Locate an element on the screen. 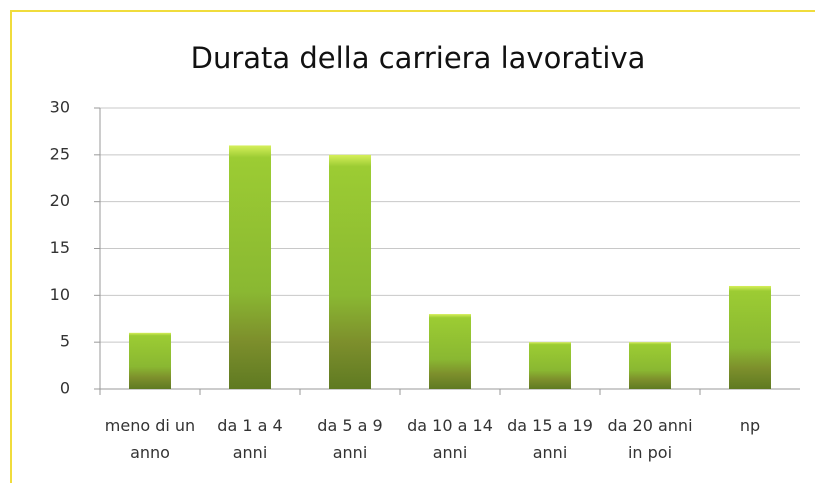  y-tick-label: 20 is located at coordinates (60, 200).